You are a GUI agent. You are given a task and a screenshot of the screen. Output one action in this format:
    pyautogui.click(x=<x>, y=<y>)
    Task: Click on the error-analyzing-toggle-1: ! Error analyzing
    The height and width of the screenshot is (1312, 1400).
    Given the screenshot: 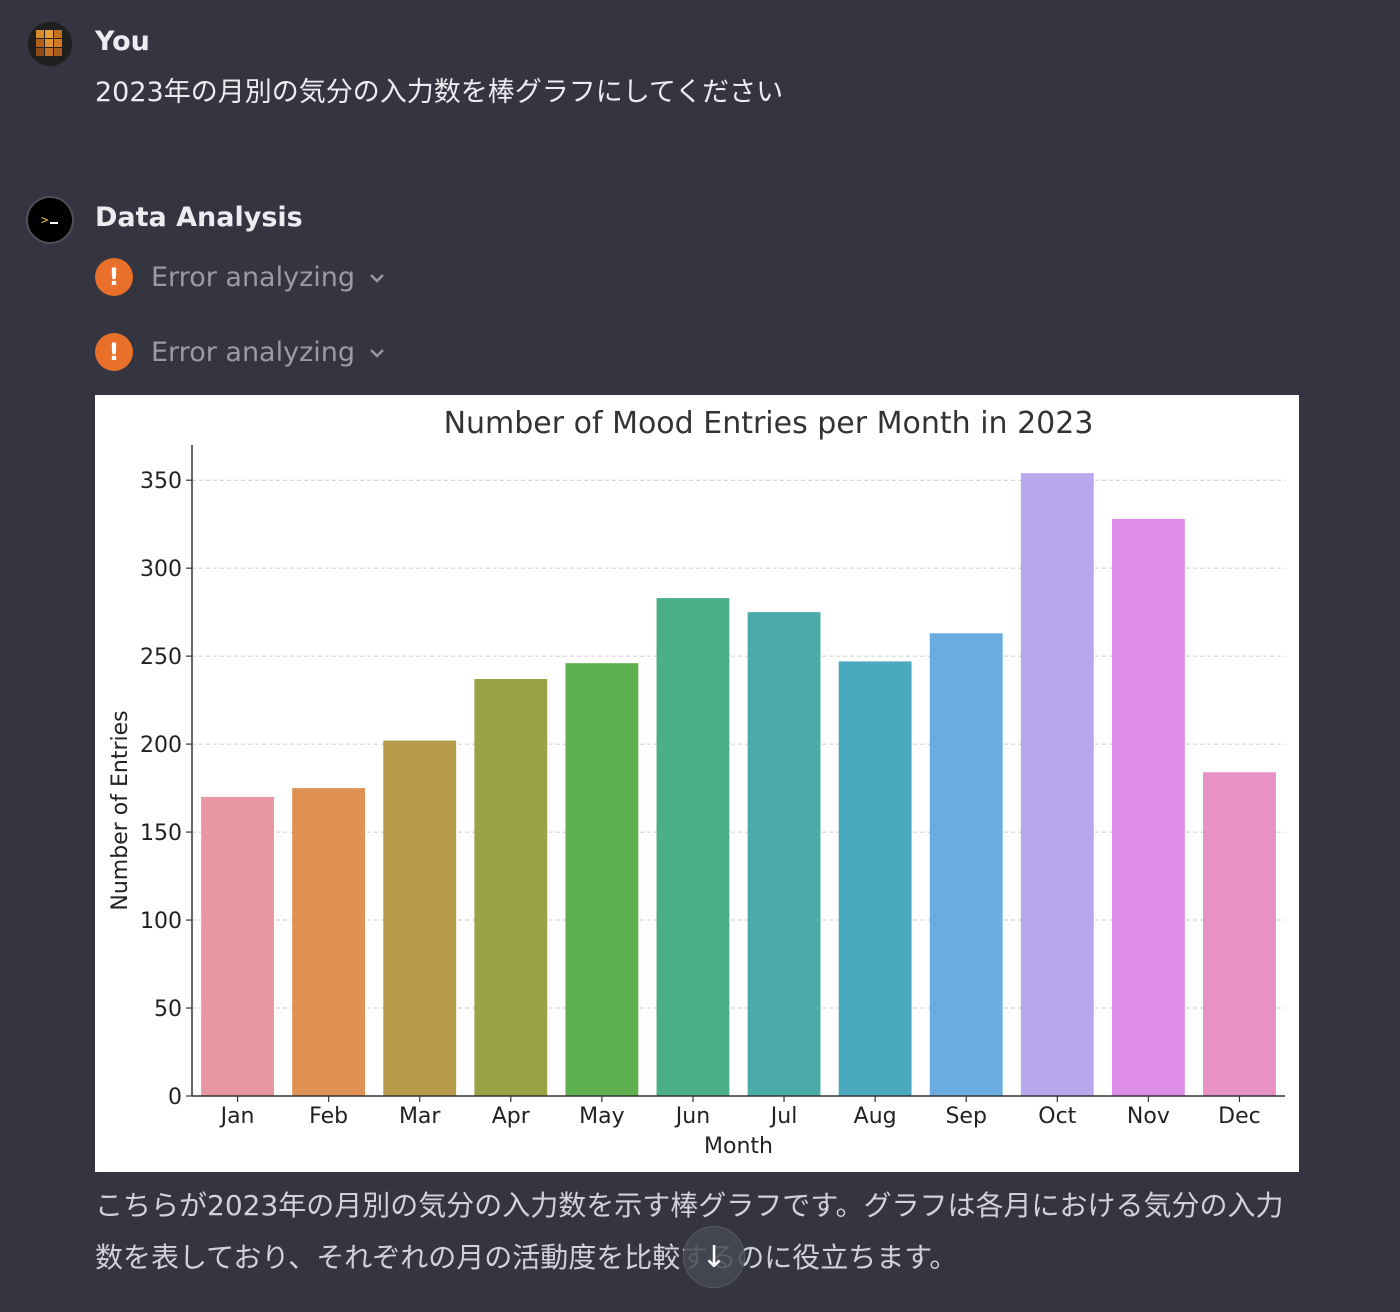 What is the action you would take?
    pyautogui.click(x=240, y=277)
    